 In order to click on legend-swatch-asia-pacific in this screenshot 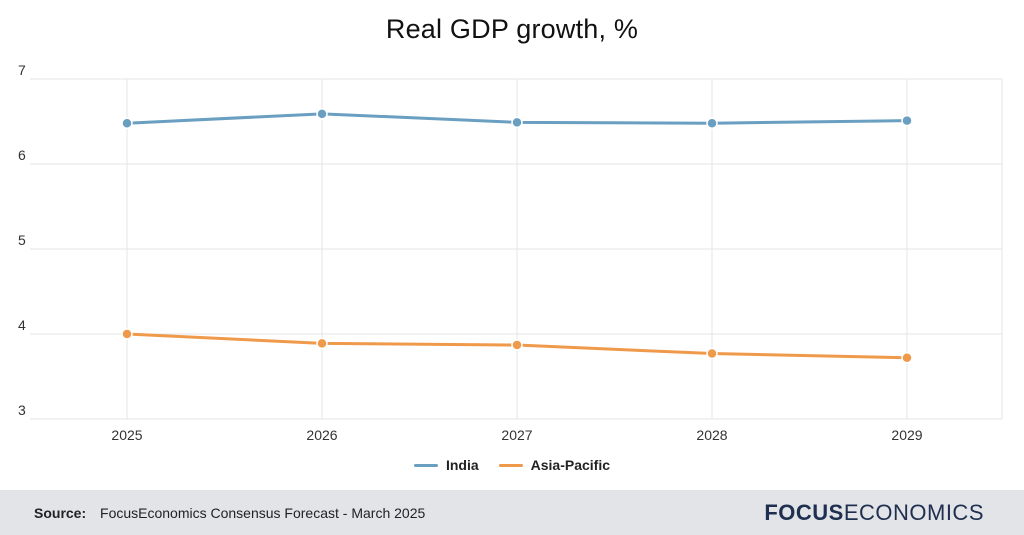, I will do `click(510, 465)`.